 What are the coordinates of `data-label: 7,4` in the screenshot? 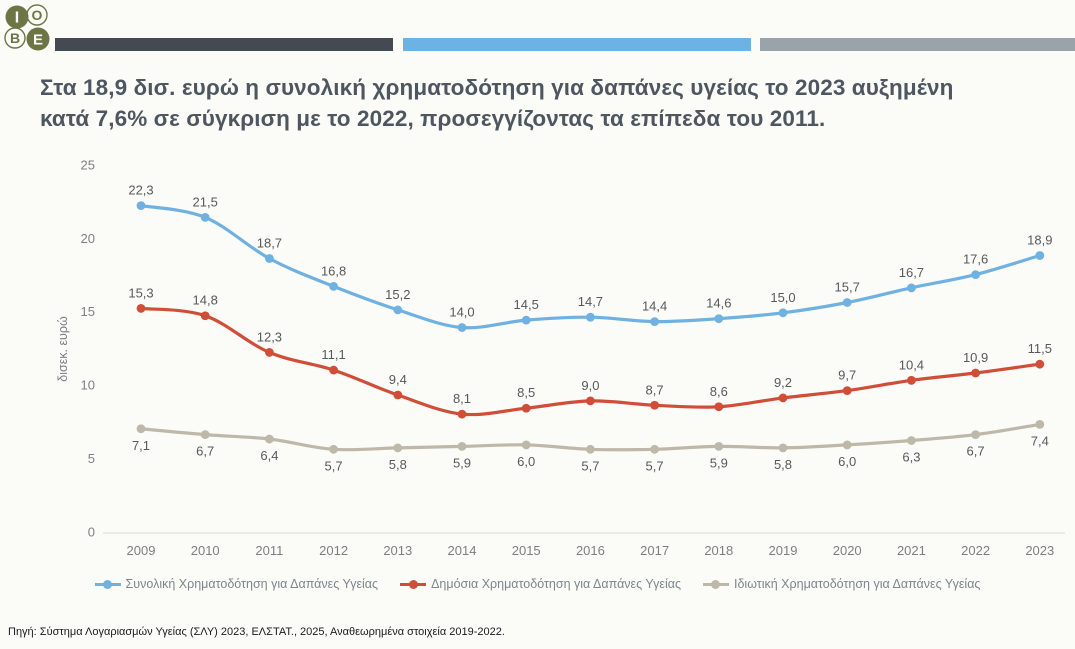 It's located at (1040, 440).